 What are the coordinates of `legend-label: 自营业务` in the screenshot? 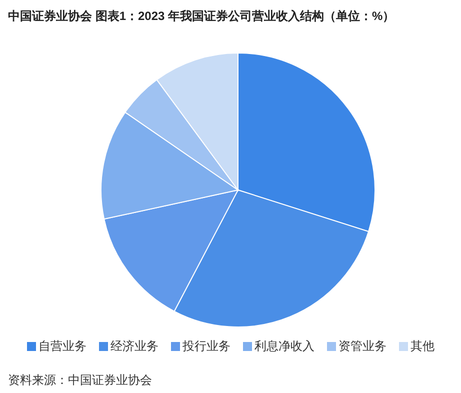 It's located at (62, 346).